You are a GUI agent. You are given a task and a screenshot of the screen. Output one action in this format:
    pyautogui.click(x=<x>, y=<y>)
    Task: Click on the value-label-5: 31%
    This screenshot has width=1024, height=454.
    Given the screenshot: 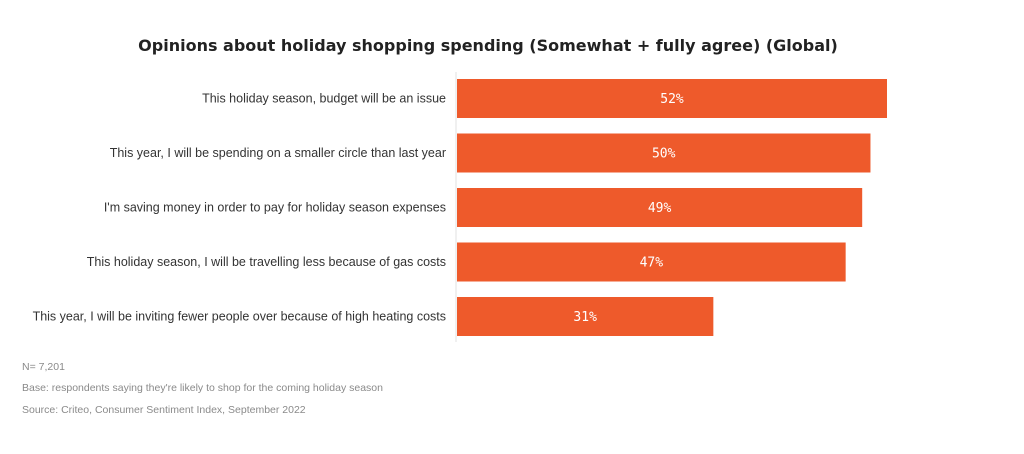 What is the action you would take?
    pyautogui.click(x=585, y=317)
    